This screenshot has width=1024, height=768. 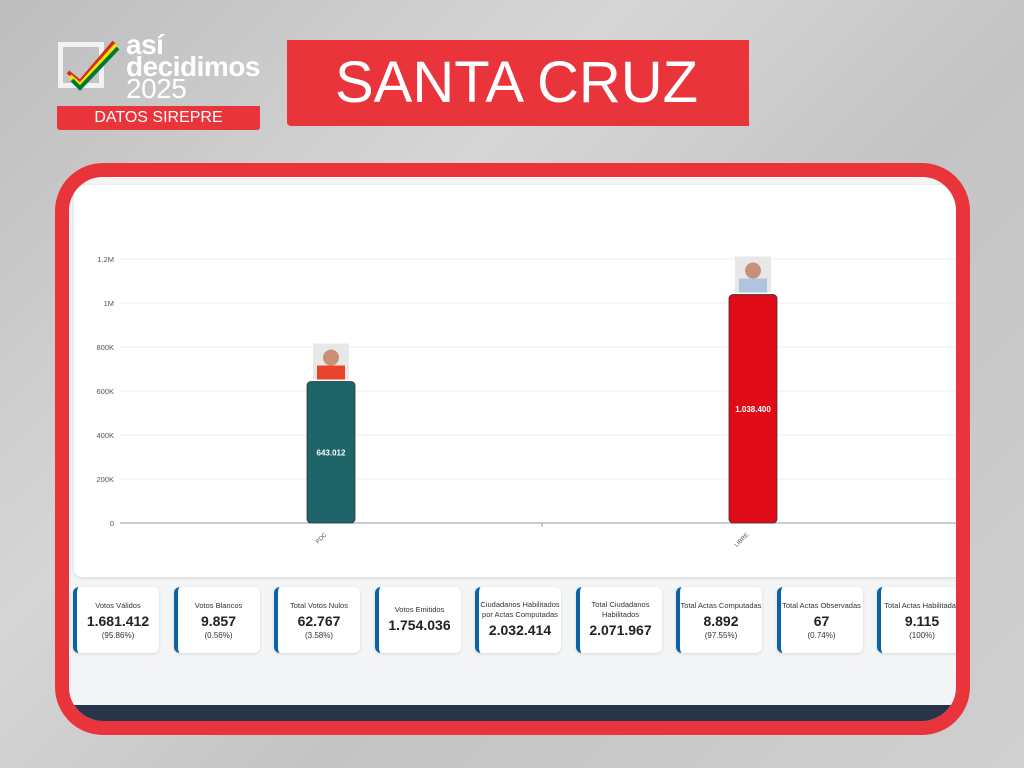 I want to click on bar-value-label: 1.038.400, so click(x=753, y=409).